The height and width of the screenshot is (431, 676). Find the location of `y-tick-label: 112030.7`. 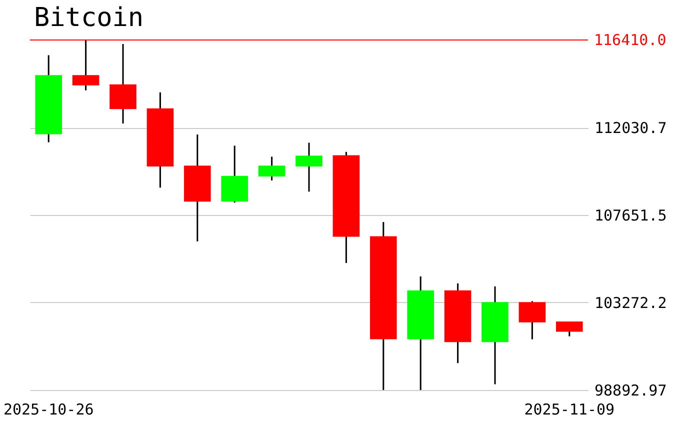

y-tick-label: 112030.7 is located at coordinates (630, 128).